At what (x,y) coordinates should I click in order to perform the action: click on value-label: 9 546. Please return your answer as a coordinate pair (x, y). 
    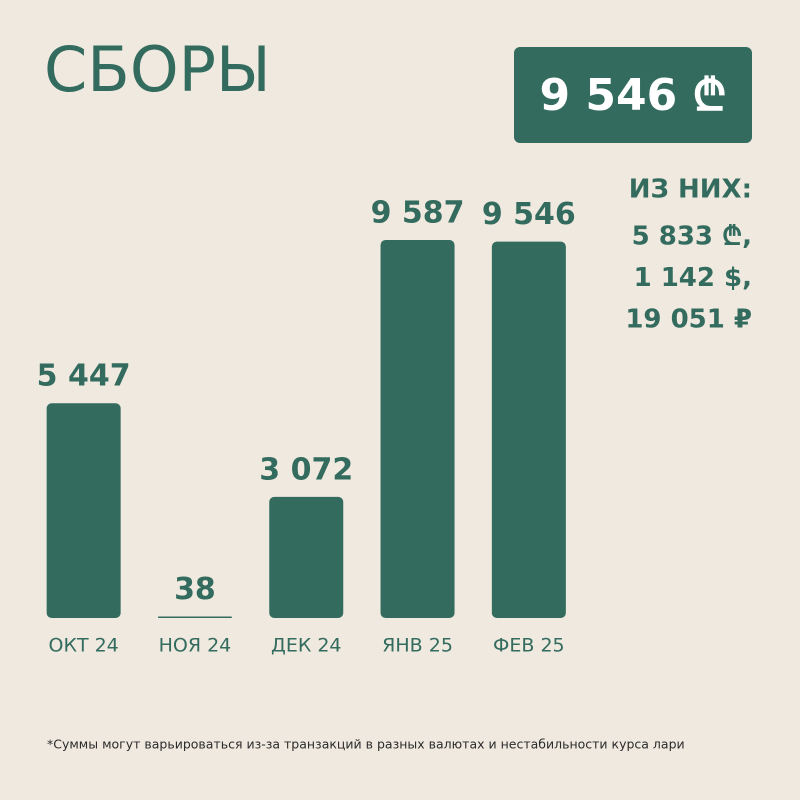
    Looking at the image, I should click on (529, 214).